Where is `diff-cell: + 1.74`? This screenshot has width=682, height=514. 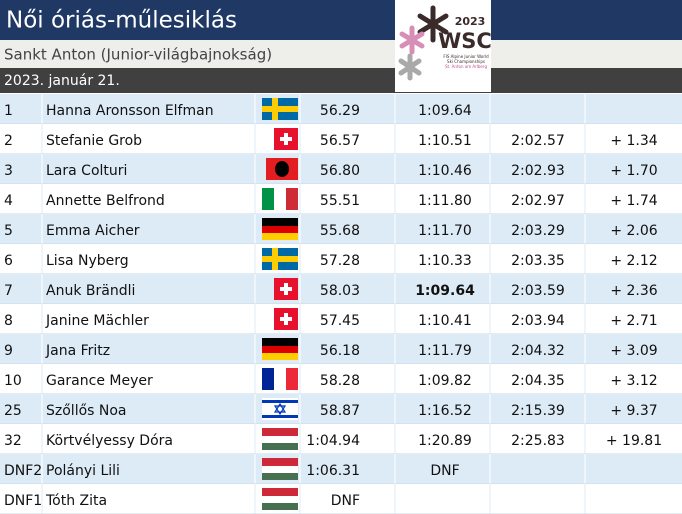 diff-cell: + 1.74 is located at coordinates (633, 201).